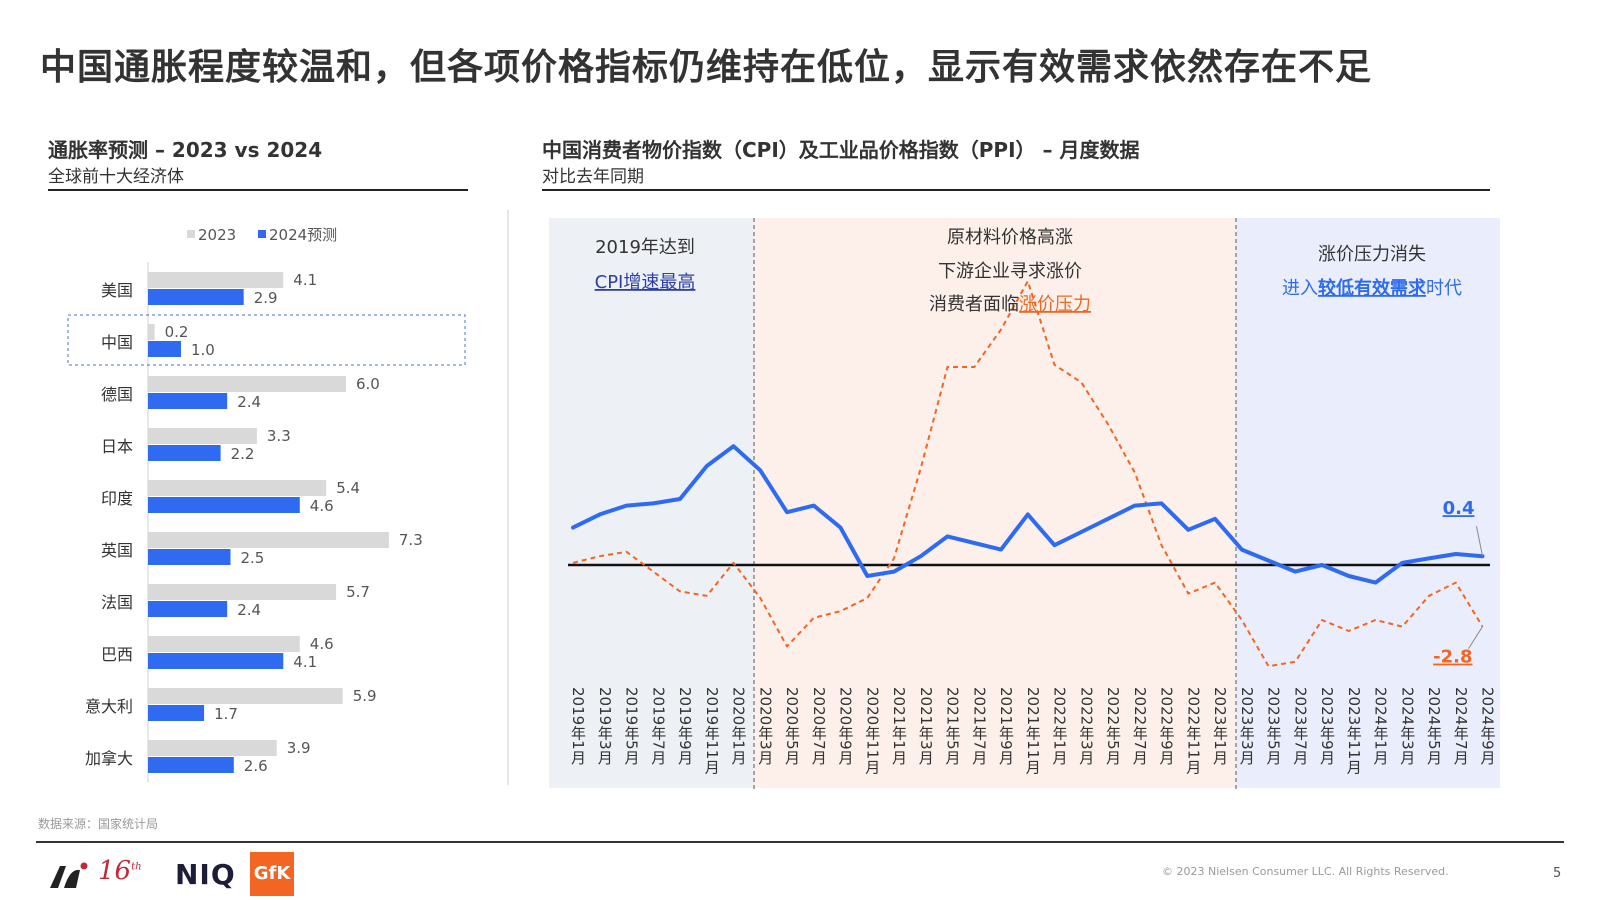  What do you see at coordinates (303, 235) in the screenshot?
I see `legend-label-2024: 2024预测` at bounding box center [303, 235].